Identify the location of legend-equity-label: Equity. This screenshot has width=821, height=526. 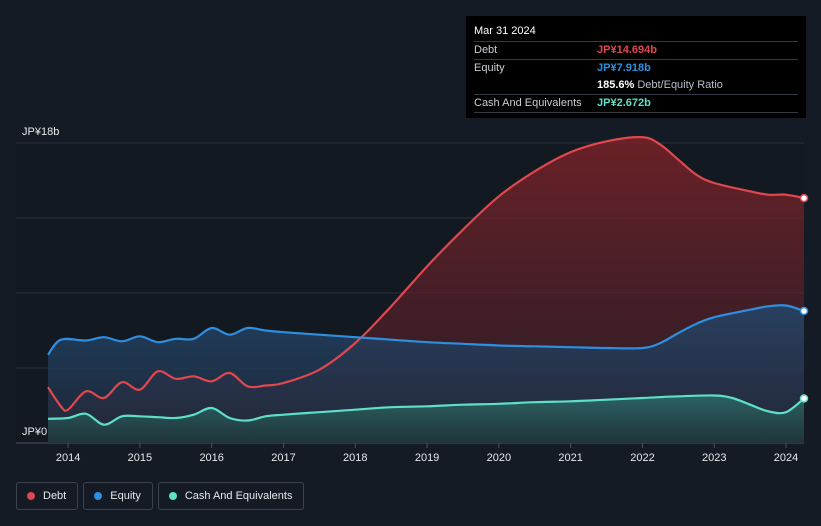
(125, 496).